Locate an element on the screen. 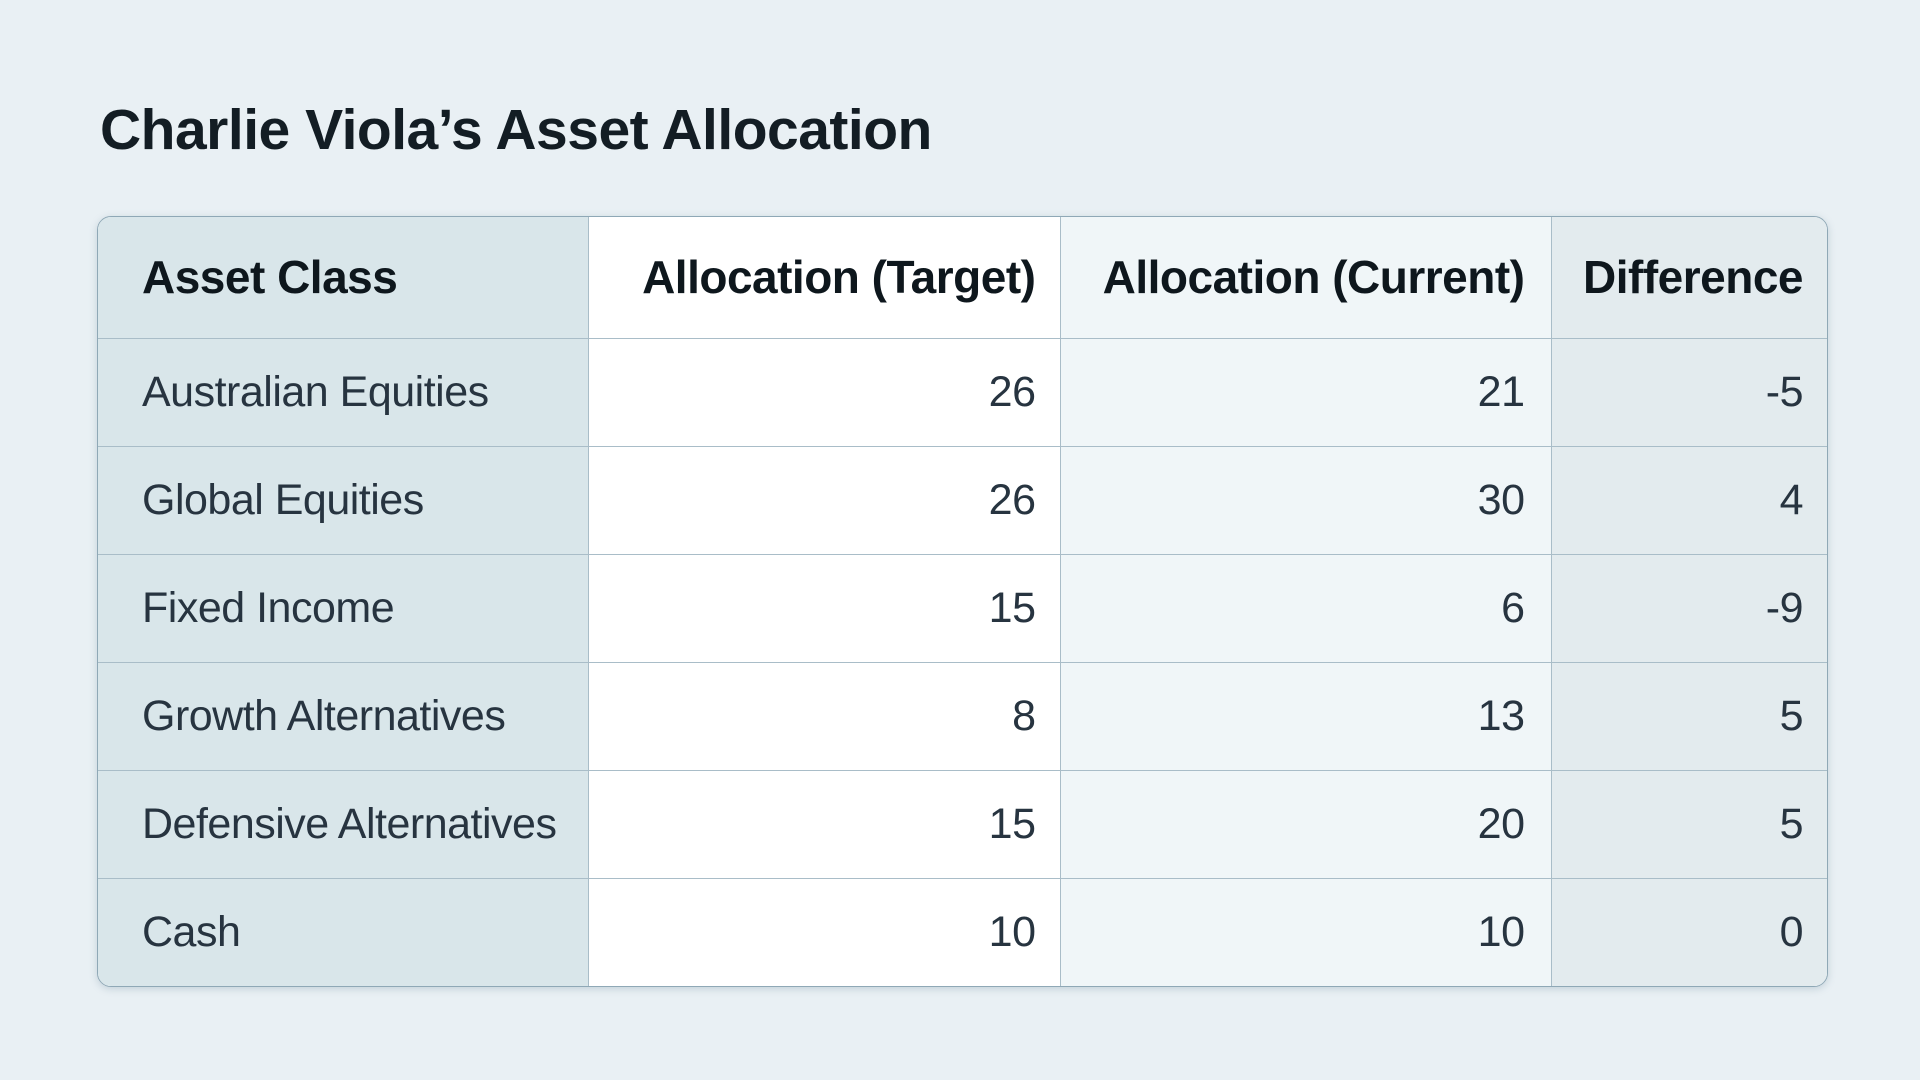 The width and height of the screenshot is (1920, 1080). cell-current: 30 is located at coordinates (1305, 499).